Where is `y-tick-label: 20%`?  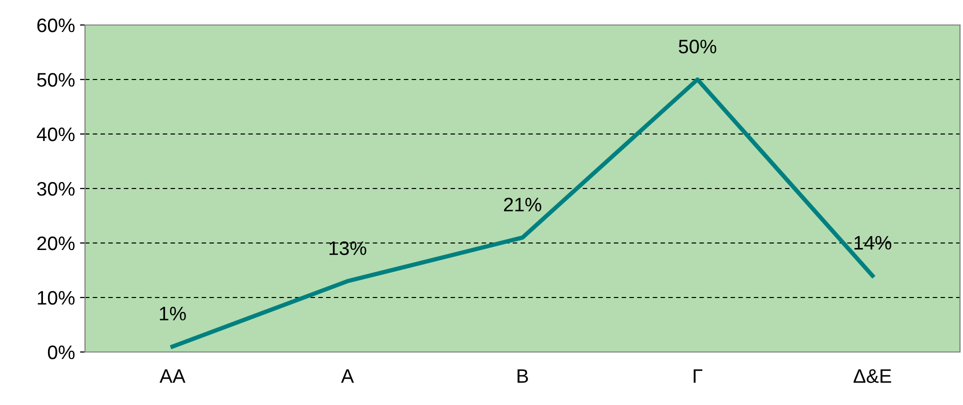 y-tick-label: 20% is located at coordinates (56, 243).